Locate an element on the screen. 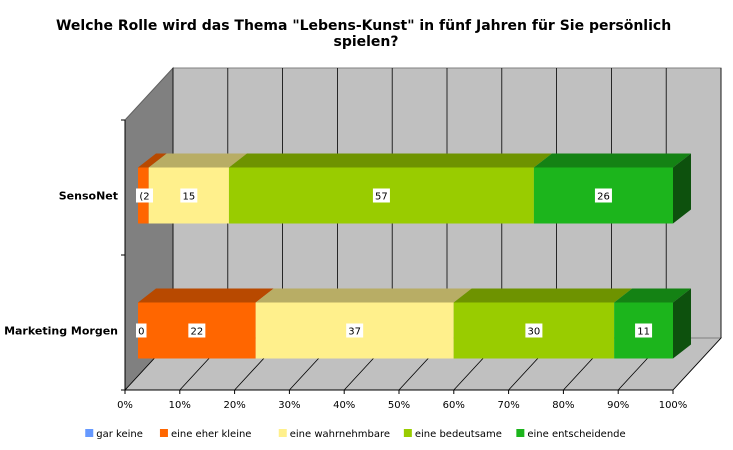  legend-item: eine wahrnehmbare is located at coordinates (334, 434).